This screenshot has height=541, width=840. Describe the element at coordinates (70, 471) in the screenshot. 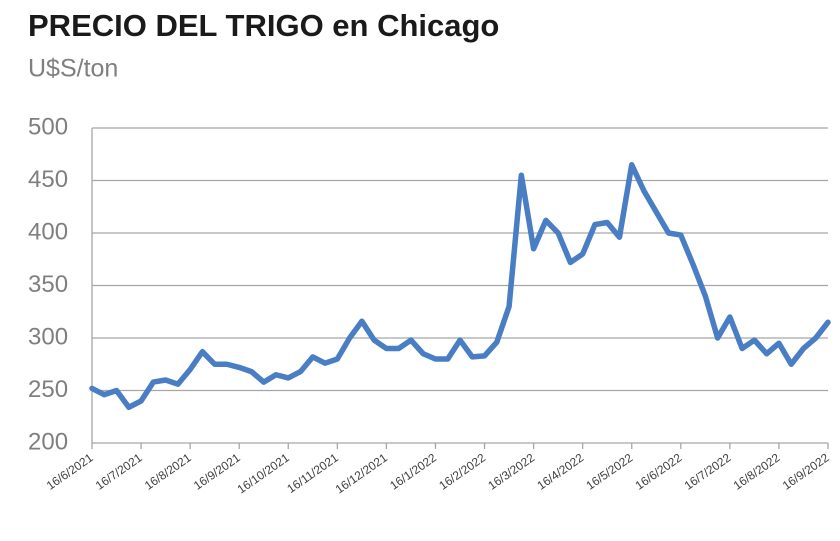

I see `x-tick-label: 16/6/2021` at that location.